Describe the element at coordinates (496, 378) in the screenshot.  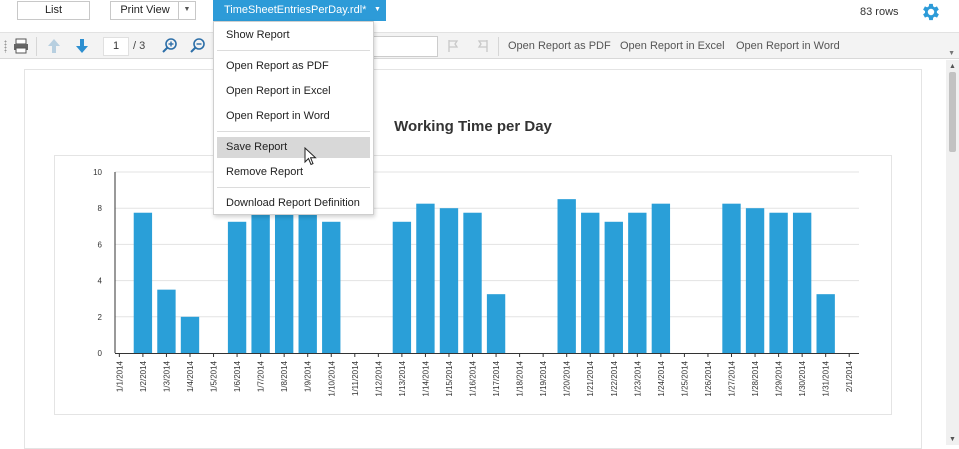
I see `x-tick-label: 1/17/2014` at that location.